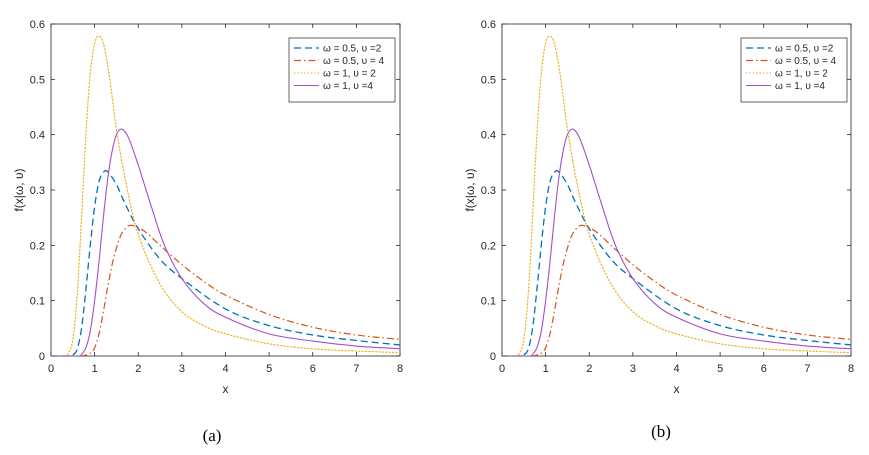  Describe the element at coordinates (800, 86) in the screenshot. I see `chart-b-legend-label-4: ω = 1, υ =4` at that location.